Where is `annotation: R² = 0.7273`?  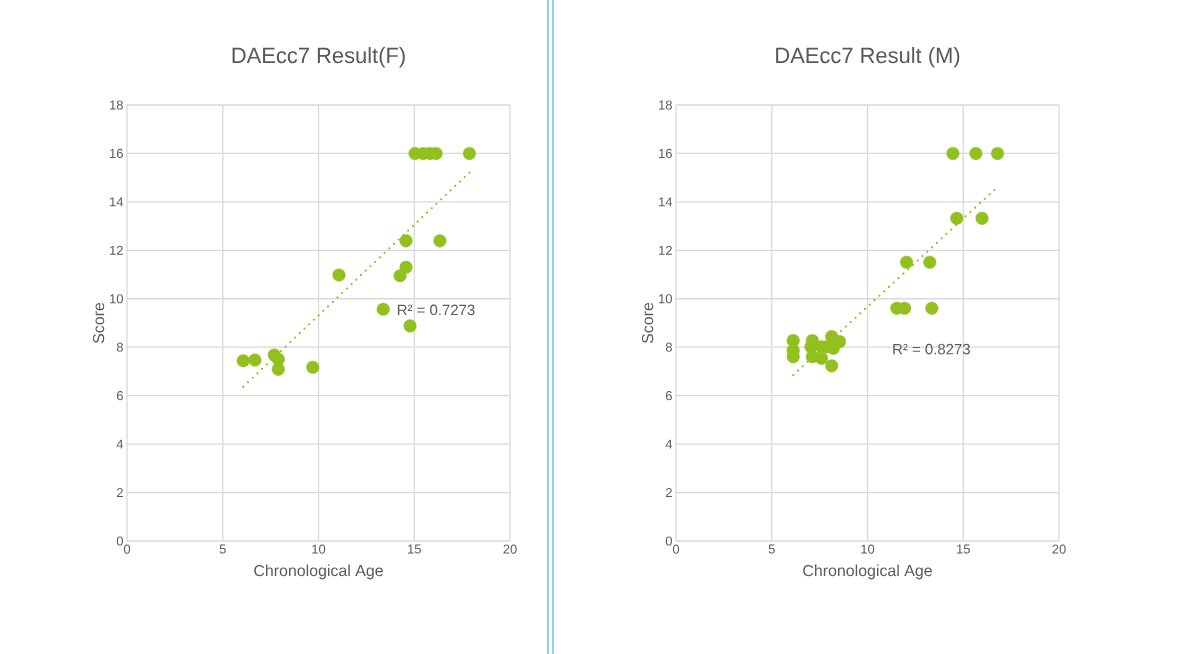
annotation: R² = 0.7273 is located at coordinates (436, 310).